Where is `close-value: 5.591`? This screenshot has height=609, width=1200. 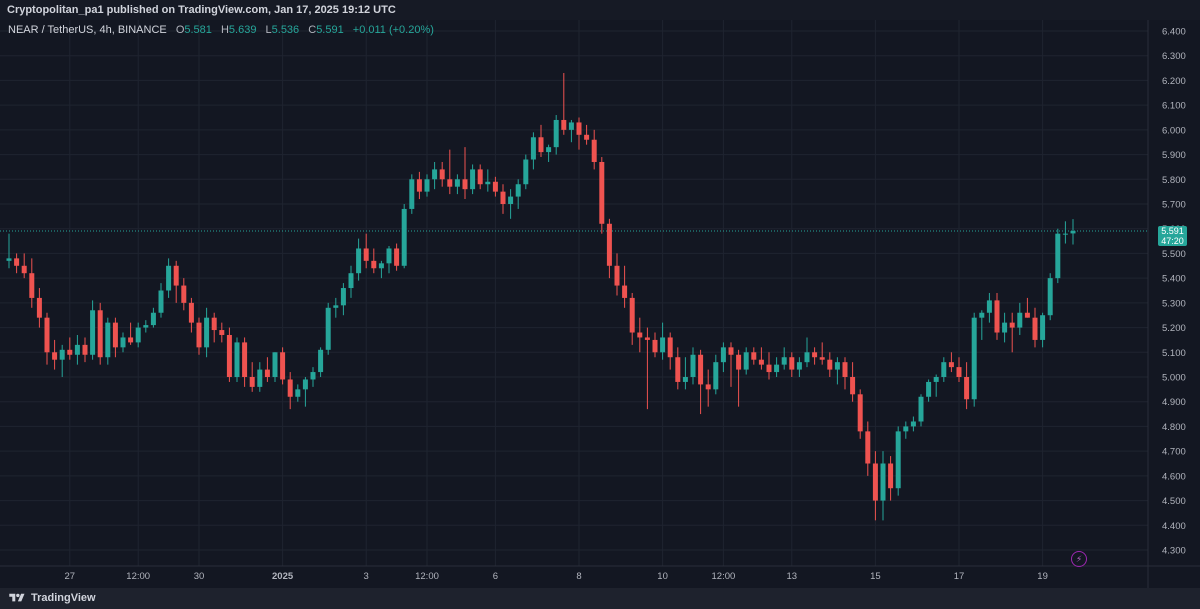
close-value: 5.591 is located at coordinates (330, 30).